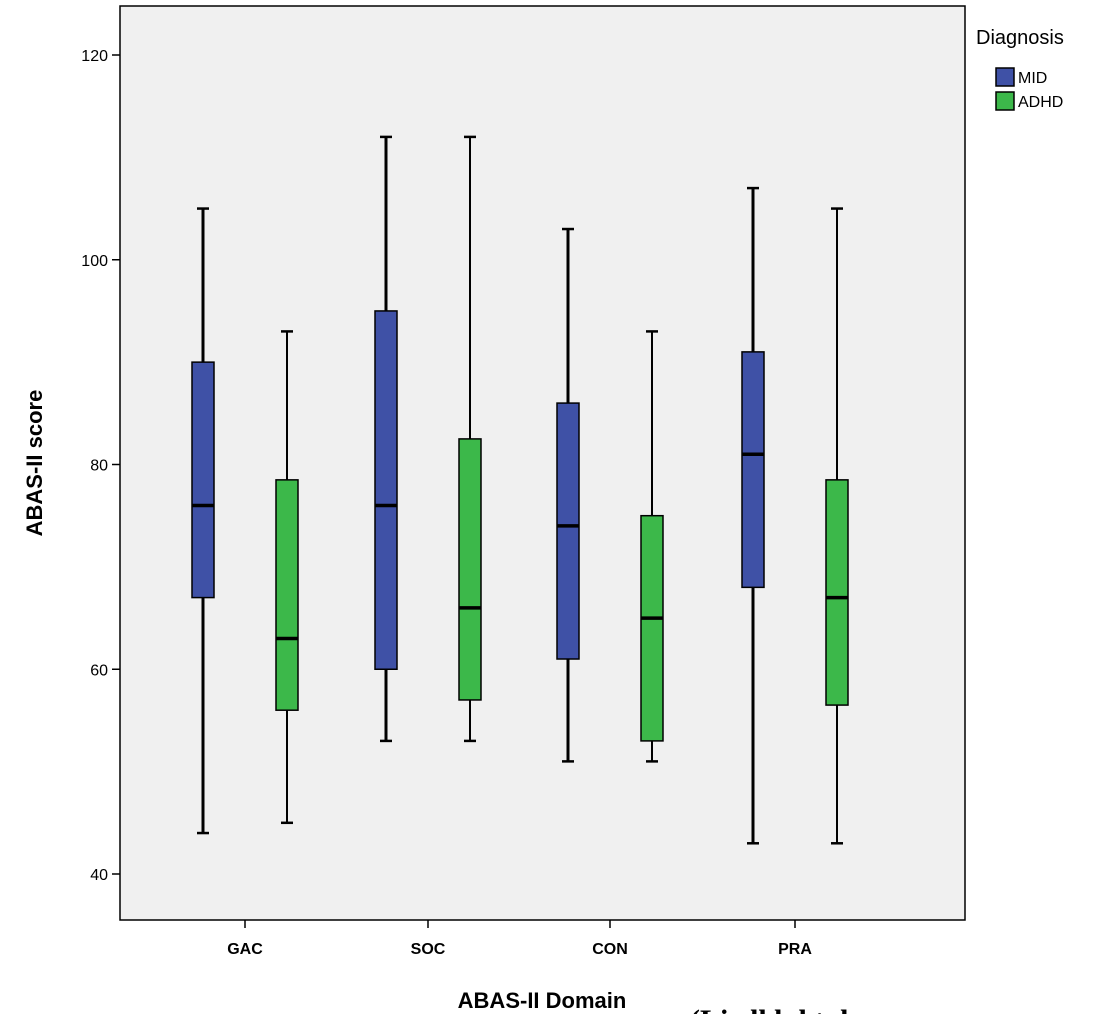  Describe the element at coordinates (94, 56) in the screenshot. I see `y-tick-label: 120` at that location.